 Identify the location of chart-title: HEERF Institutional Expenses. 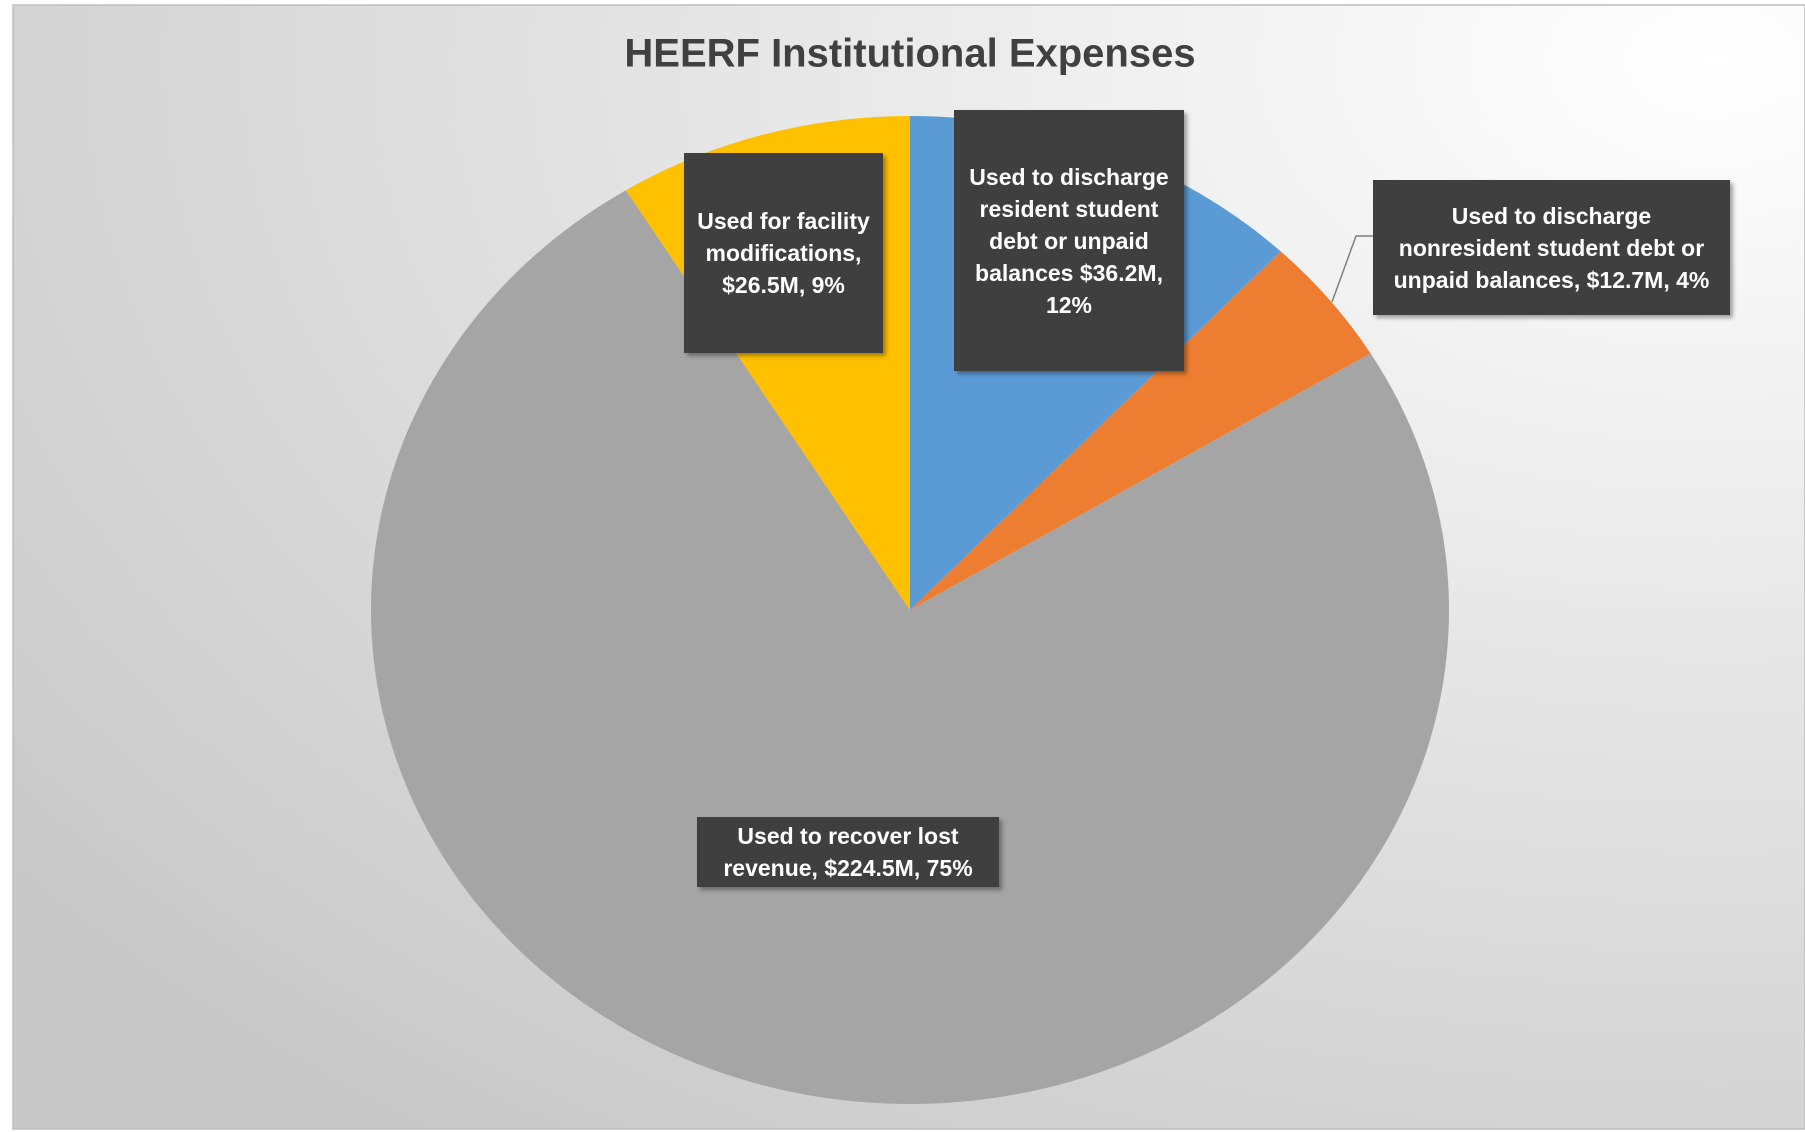
(909, 54).